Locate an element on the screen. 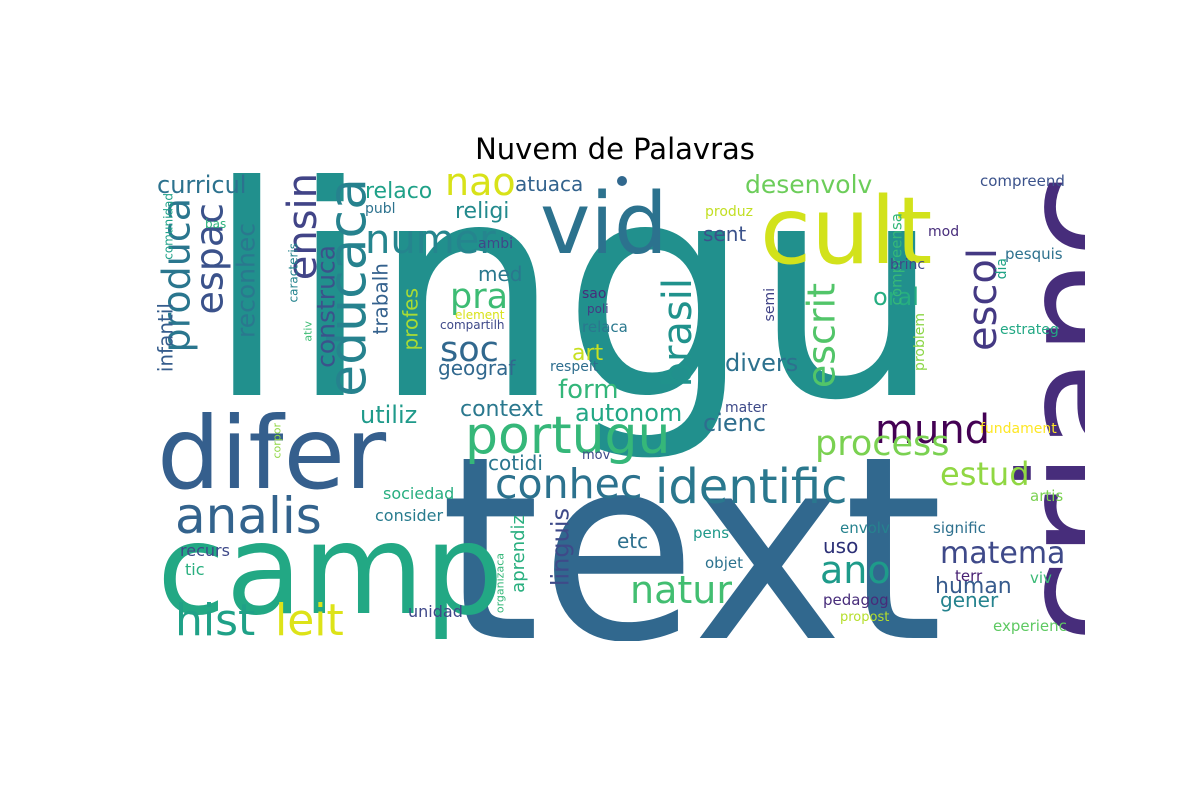  cloud-word-problem: problem is located at coordinates (920, 342).